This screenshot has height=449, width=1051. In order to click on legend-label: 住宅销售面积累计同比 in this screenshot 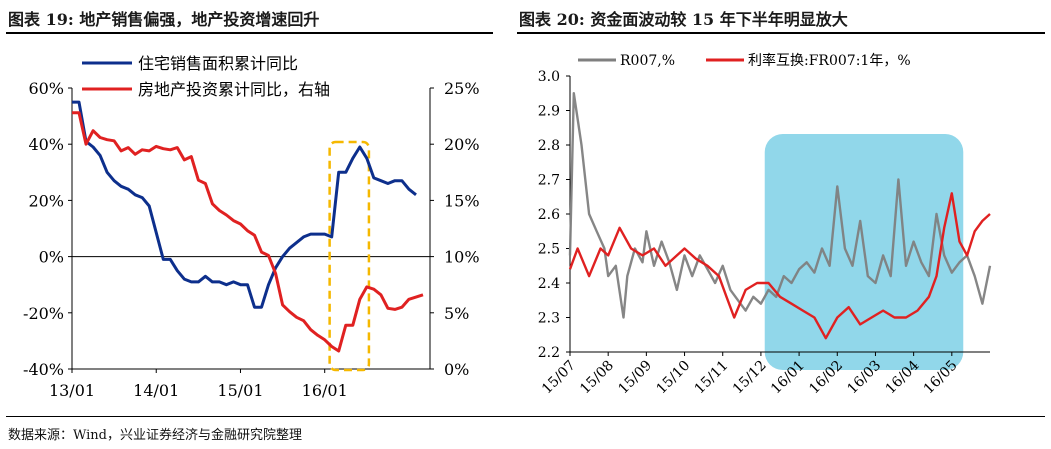, I will do `click(218, 63)`.